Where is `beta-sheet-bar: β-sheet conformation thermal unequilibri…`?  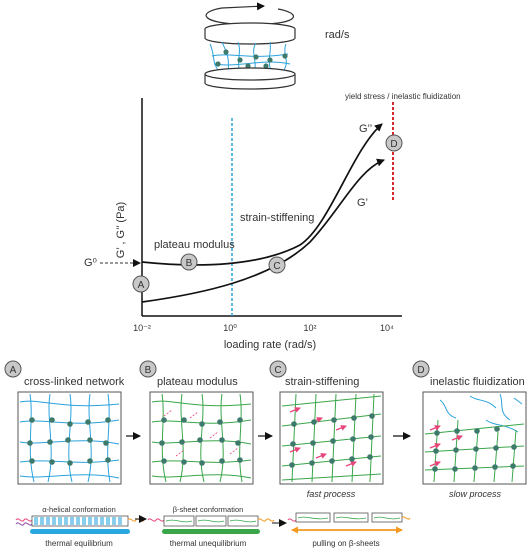 beta-sheet-bar: β-sheet conformation thermal unequilibri… is located at coordinates (211, 526).